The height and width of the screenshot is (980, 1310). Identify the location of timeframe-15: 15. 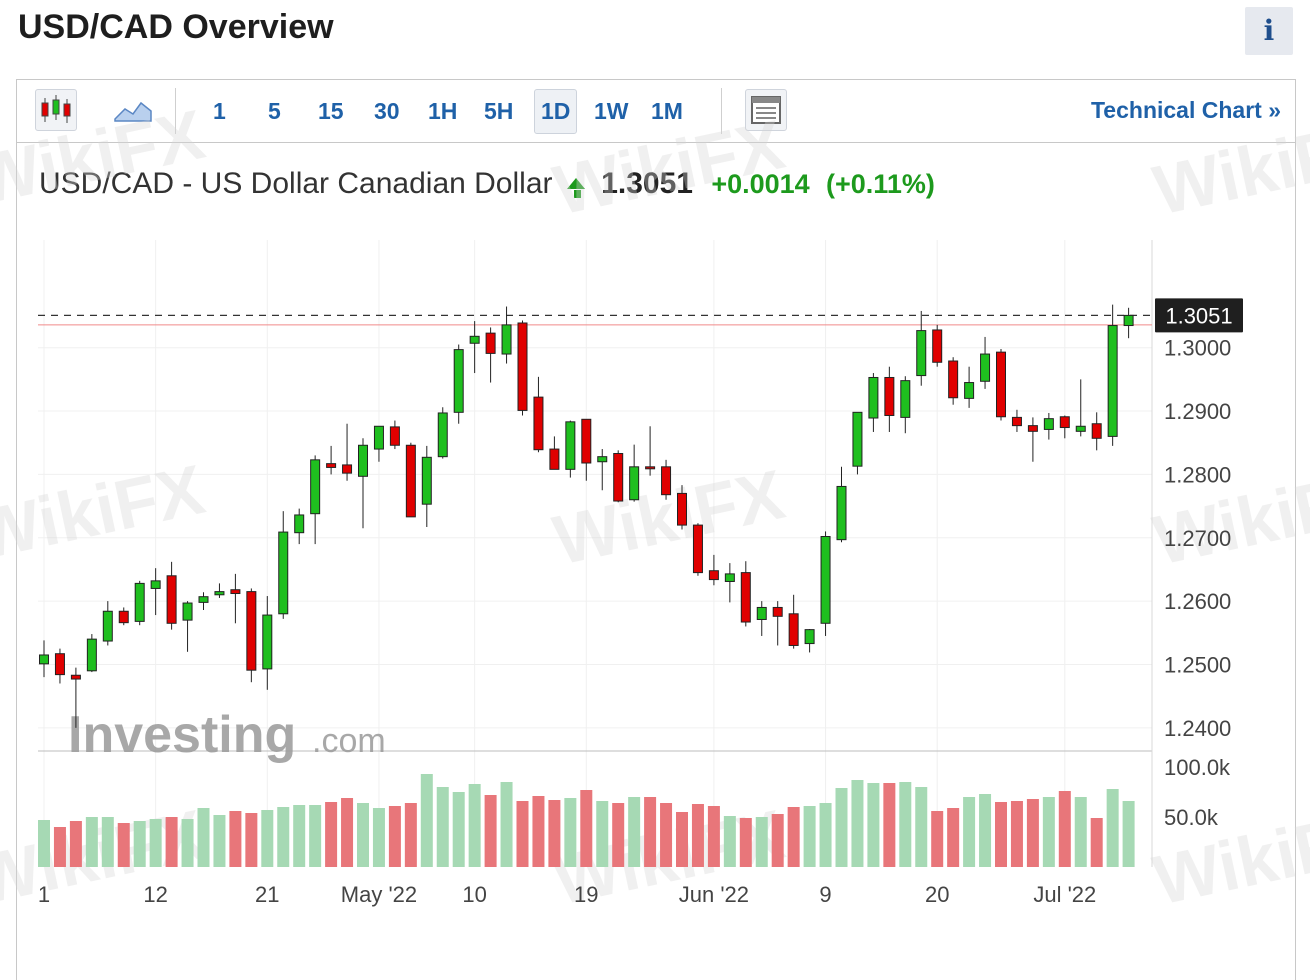
(331, 111).